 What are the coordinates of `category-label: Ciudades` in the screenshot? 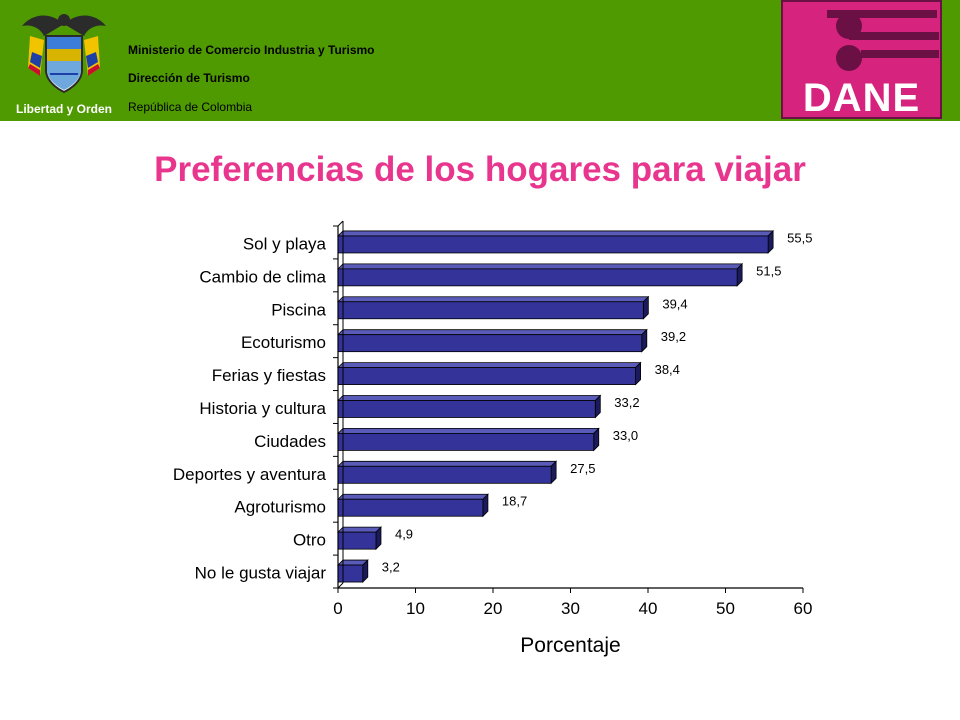 It's located at (290, 441).